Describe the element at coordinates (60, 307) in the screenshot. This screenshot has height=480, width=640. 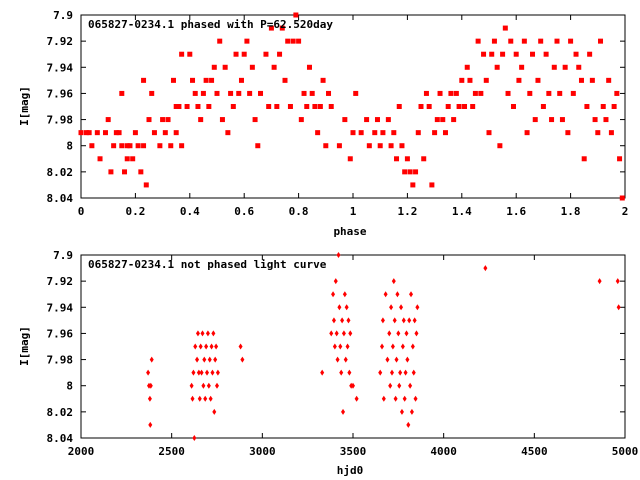
I see `unphased-y-tick-label: 7.94` at that location.